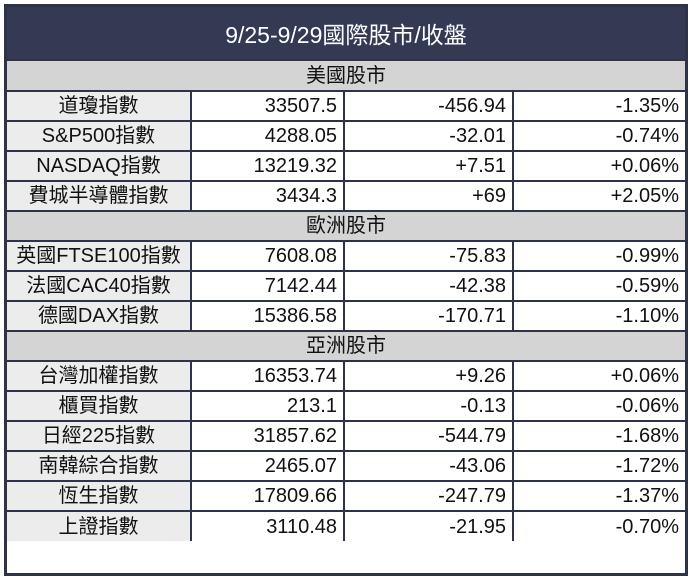 The height and width of the screenshot is (584, 695). Describe the element at coordinates (99, 136) in the screenshot. I see `index-name: S&P500指數` at that location.